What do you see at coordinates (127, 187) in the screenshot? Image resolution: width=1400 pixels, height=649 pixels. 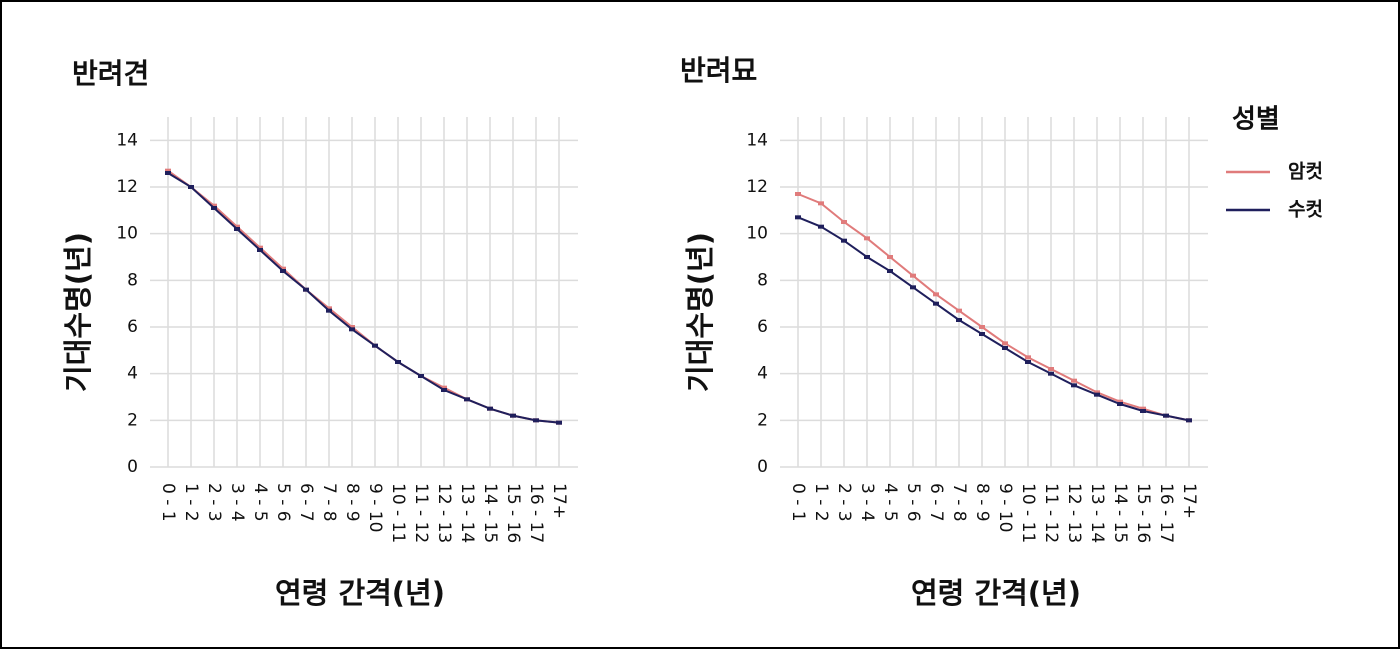 I see `y-tick-label: 12` at bounding box center [127, 187].